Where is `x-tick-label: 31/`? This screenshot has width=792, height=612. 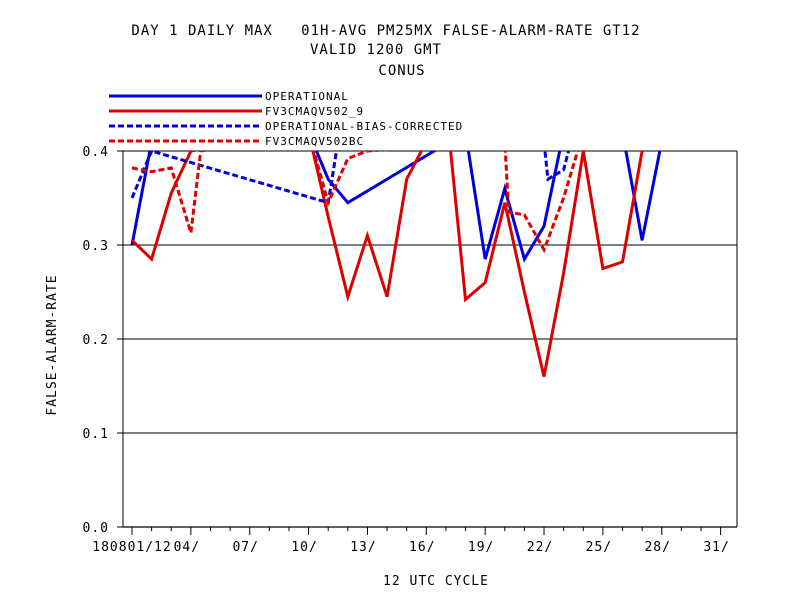
x-tick-label: 31/ is located at coordinates (716, 547).